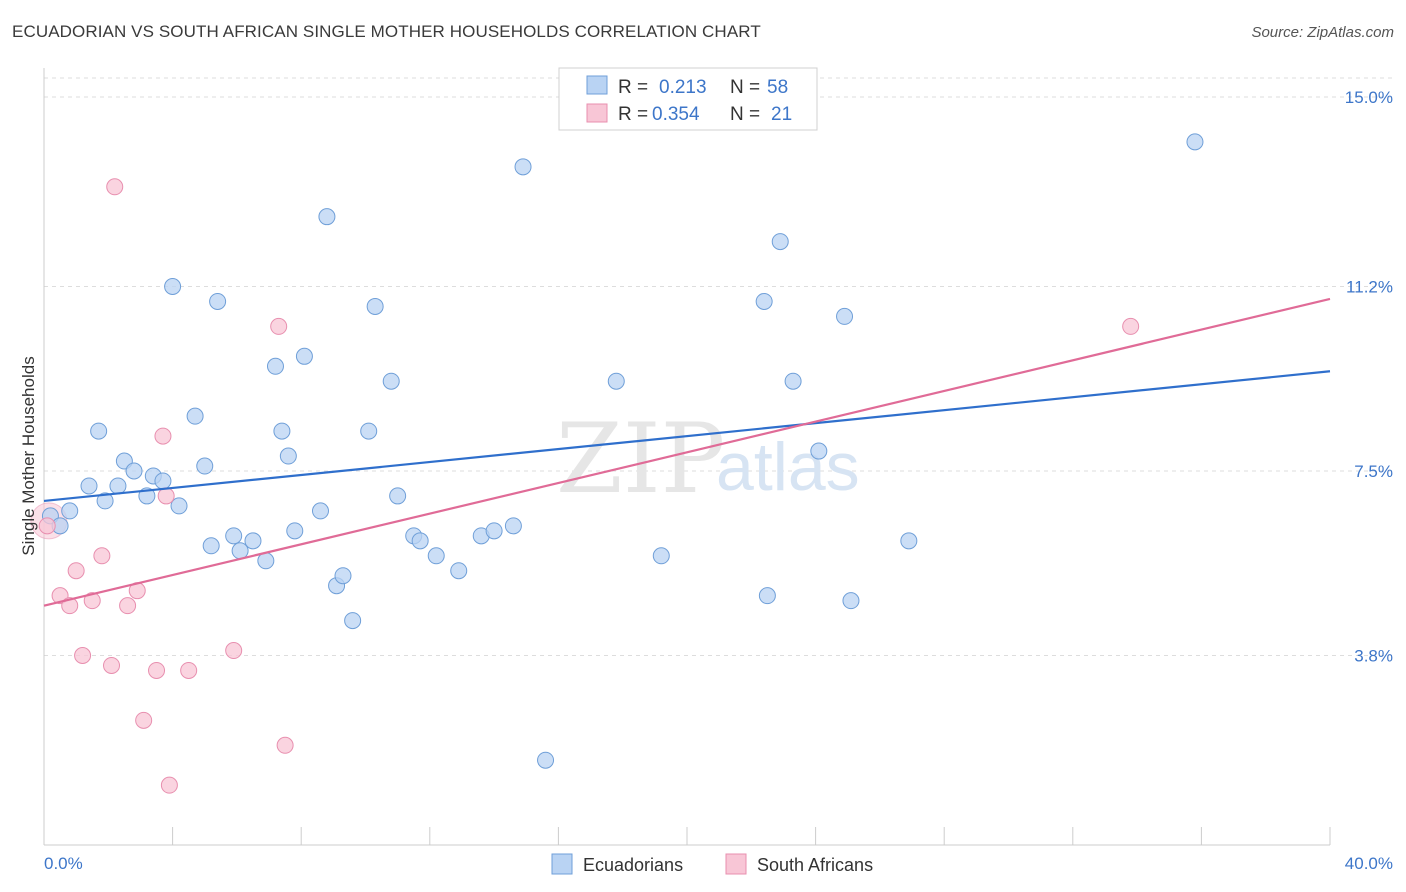  Describe the element at coordinates (1322, 32) in the screenshot. I see `source-label: Source: ZipAtlas.com` at that location.